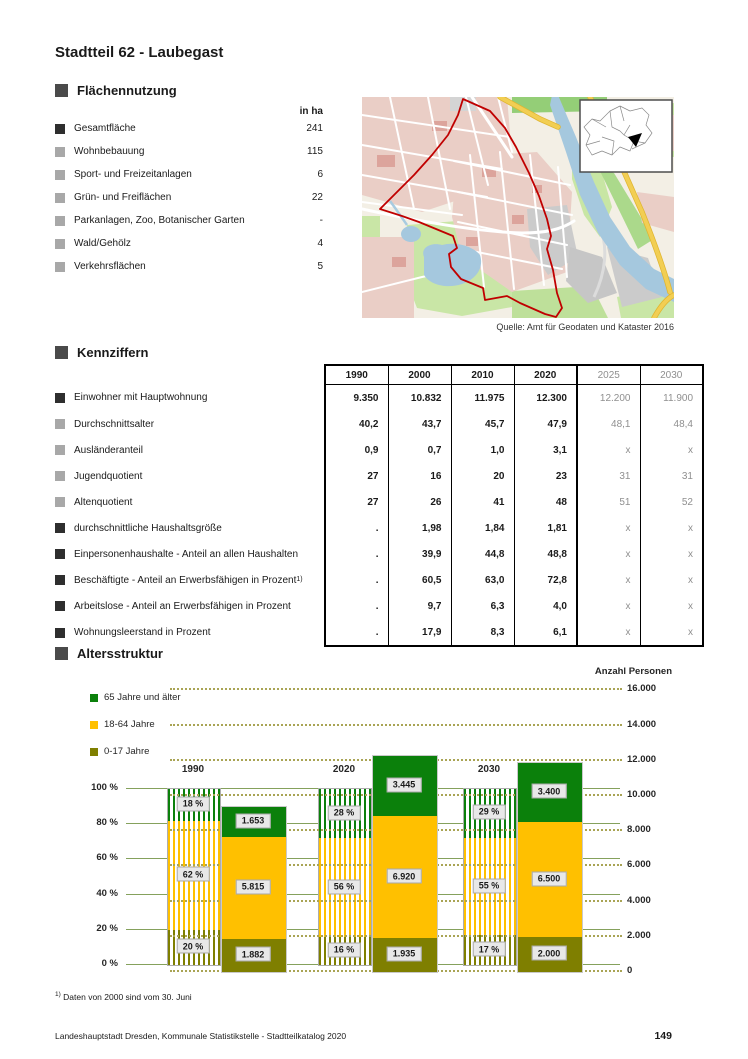 The image size is (748, 1059). I want to click on percent-data-label: 28 %, so click(344, 813).